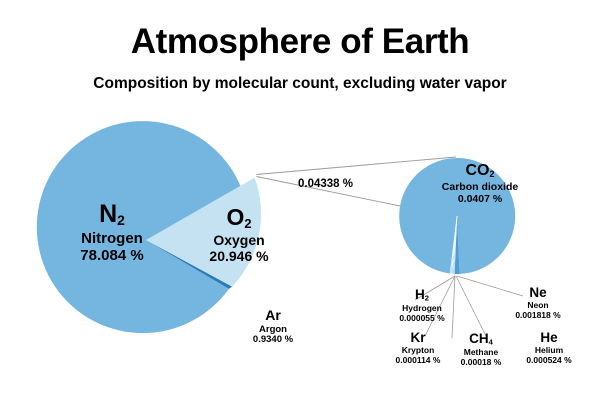 The width and height of the screenshot is (600, 400). What do you see at coordinates (481, 352) in the screenshot?
I see `label-methane-name: Methane` at bounding box center [481, 352].